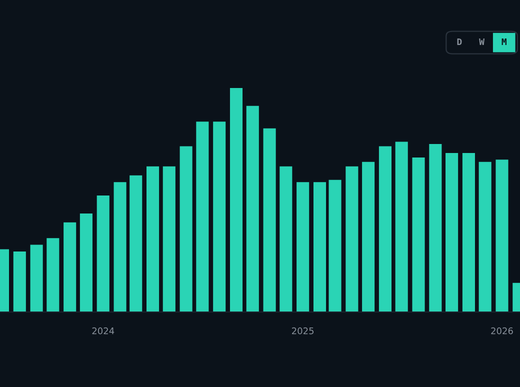  I want to click on text: D, so click(459, 42).